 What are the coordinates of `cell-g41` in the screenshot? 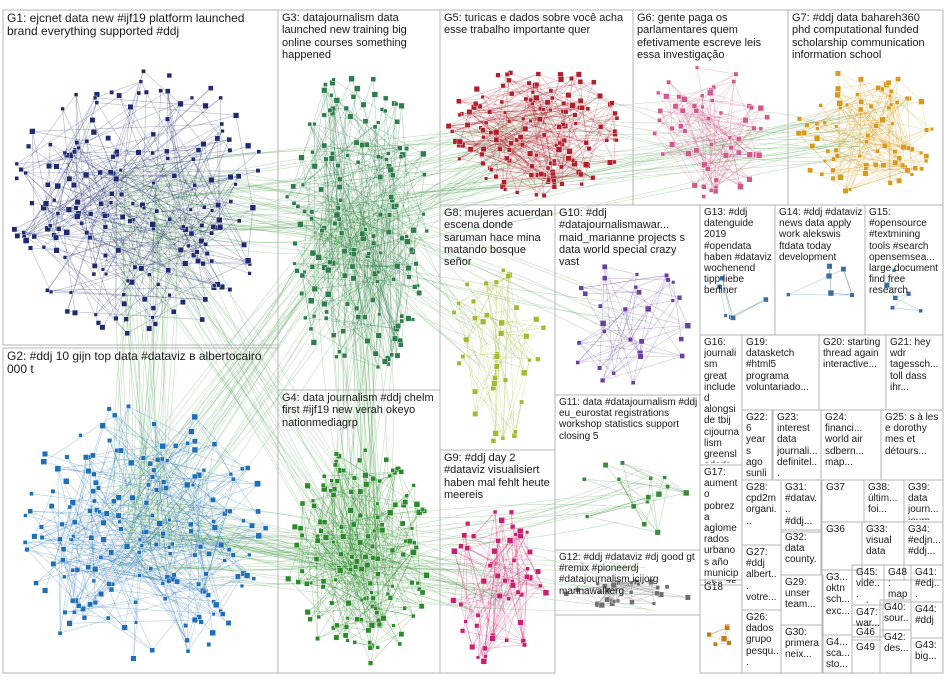 It's located at (927, 583).